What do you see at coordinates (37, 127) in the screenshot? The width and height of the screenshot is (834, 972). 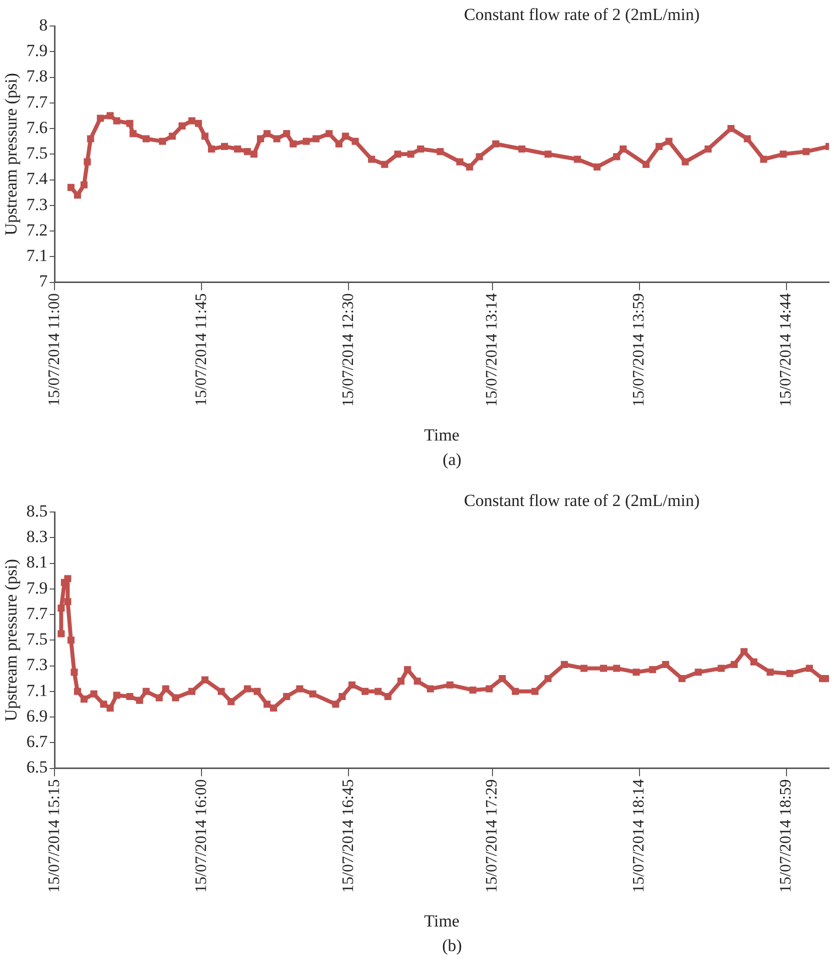 I see `y-tick-label: 7.6` at bounding box center [37, 127].